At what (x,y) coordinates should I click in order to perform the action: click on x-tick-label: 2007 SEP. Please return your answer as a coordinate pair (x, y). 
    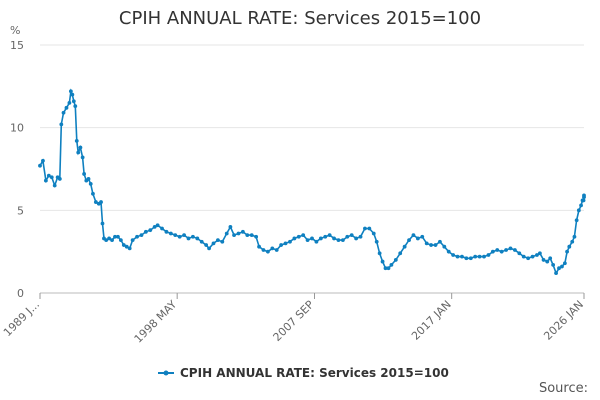
    Looking at the image, I should click on (294, 321).